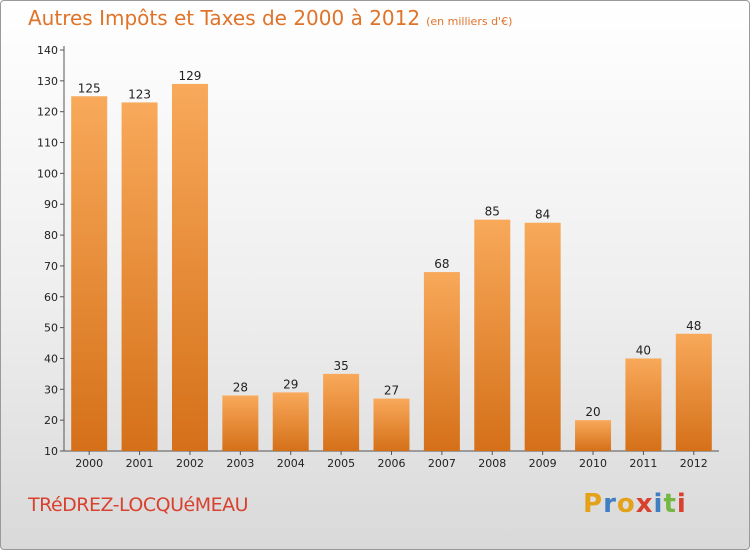 This screenshot has width=750, height=550. Describe the element at coordinates (290, 384) in the screenshot. I see `bar-value-label: 29` at that location.